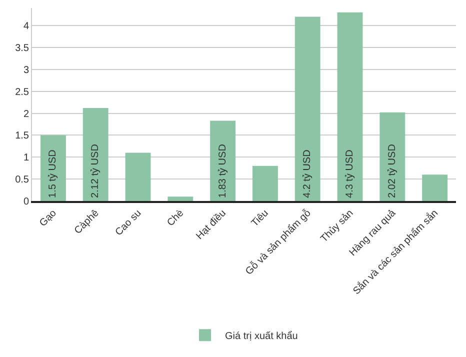  Describe the element at coordinates (222, 171) in the screenshot. I see `data-label: 1.83 tỷ USD` at that location.